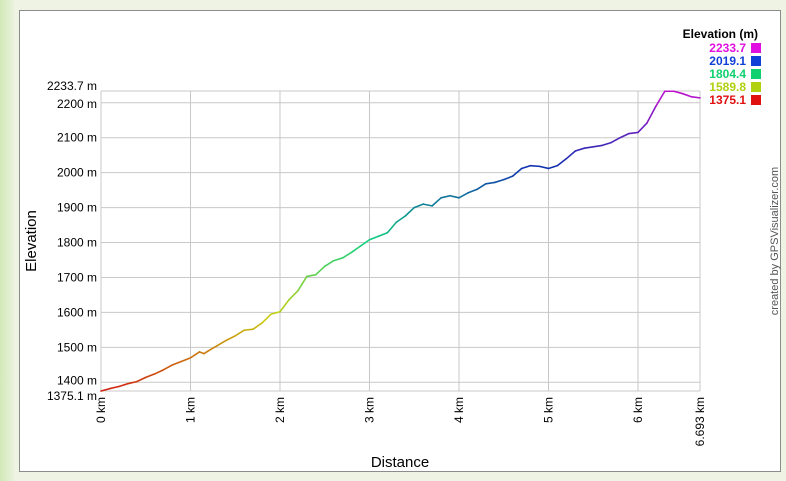 The height and width of the screenshot is (481, 786). Describe the element at coordinates (548, 410) in the screenshot. I see `x-tick-label-5: 5 km` at that location.